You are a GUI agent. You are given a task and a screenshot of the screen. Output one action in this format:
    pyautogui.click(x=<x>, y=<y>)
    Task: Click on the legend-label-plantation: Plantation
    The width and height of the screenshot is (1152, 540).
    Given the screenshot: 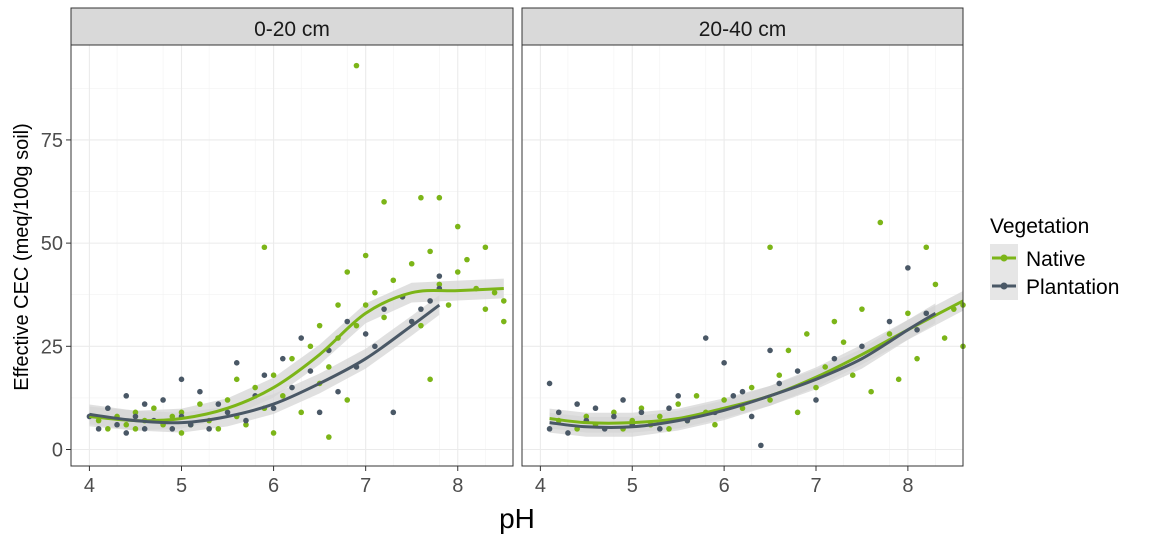 What is the action you would take?
    pyautogui.click(x=1072, y=287)
    